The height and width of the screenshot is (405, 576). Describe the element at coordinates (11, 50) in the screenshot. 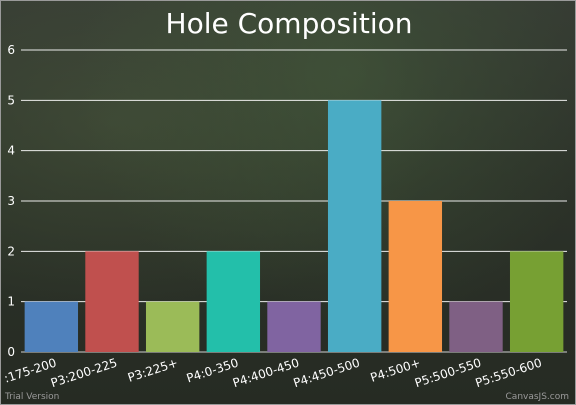

I see `y-tick-label-6: 6` at that location.